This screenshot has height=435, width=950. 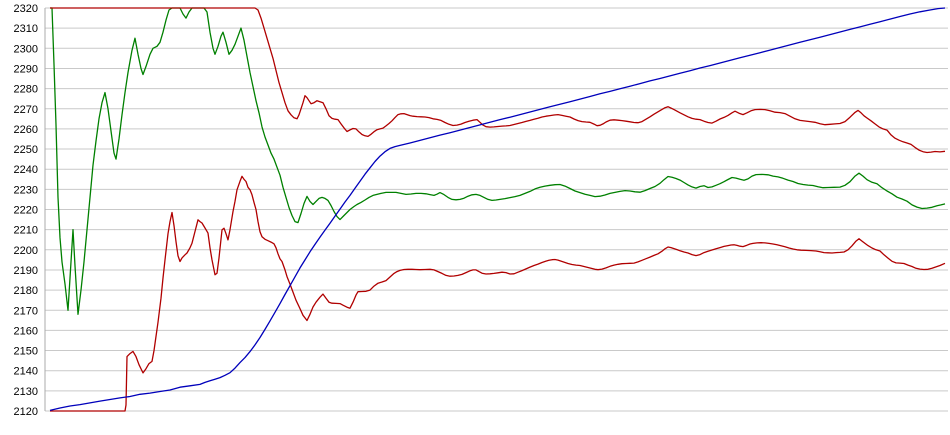 What do you see at coordinates (26, 412) in the screenshot?
I see `y-axis-tick-label: 2120` at bounding box center [26, 412].